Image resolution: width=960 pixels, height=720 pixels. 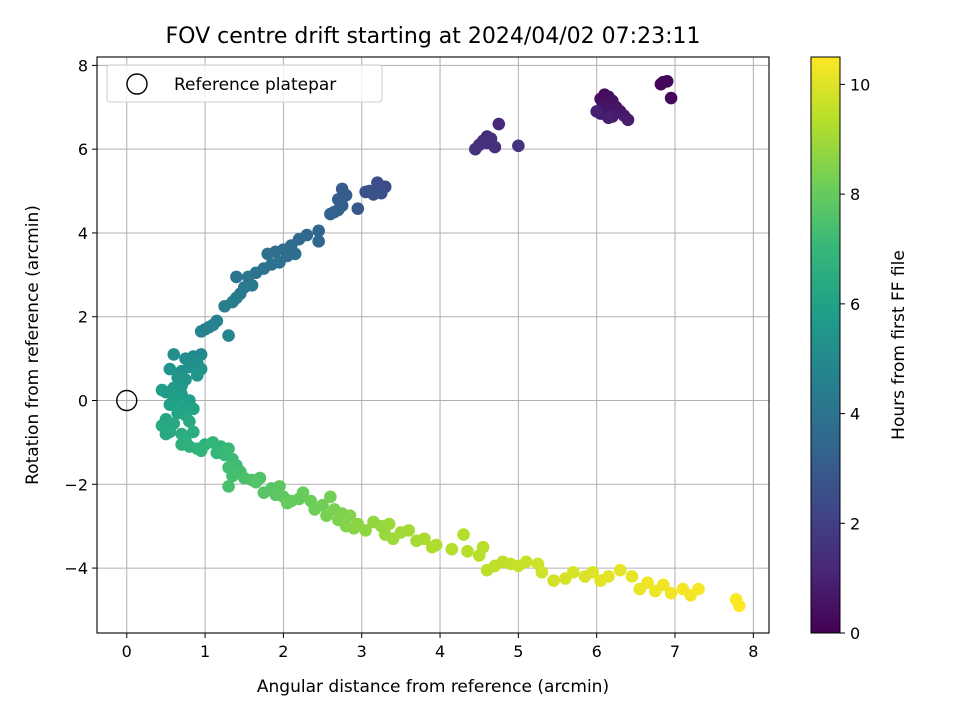 What do you see at coordinates (899, 345) in the screenshot?
I see `colorbar-label: Hours from first FF file` at bounding box center [899, 345].